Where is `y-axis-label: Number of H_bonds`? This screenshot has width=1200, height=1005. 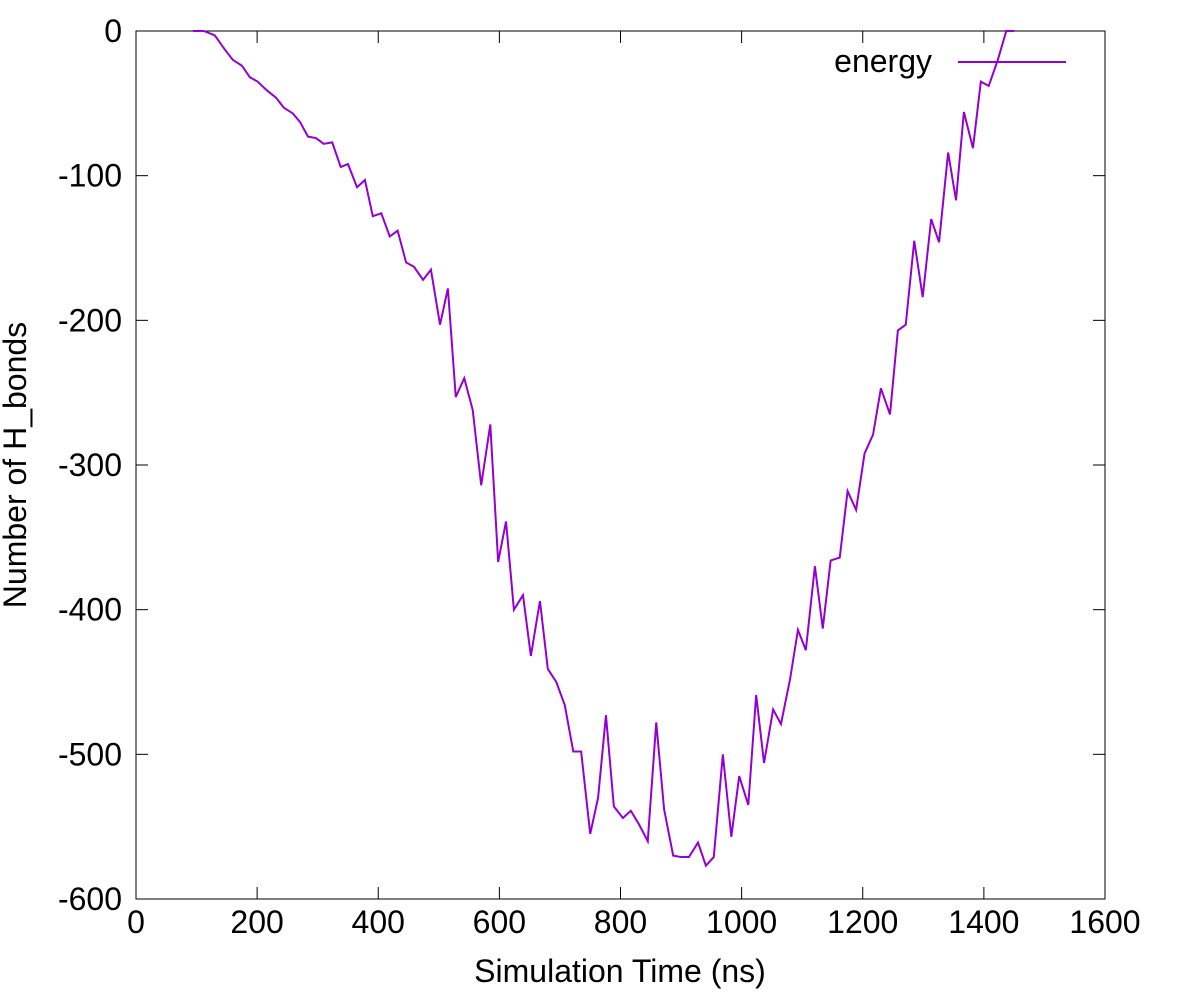 y-axis-label: Number of H_bonds is located at coordinates (16, 465).